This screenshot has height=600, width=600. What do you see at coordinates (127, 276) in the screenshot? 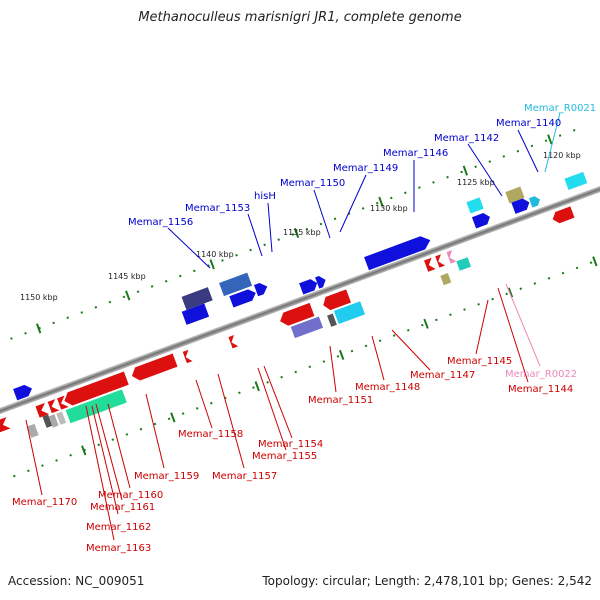
I see `scale-label-1145: 1145 kbp` at bounding box center [127, 276].